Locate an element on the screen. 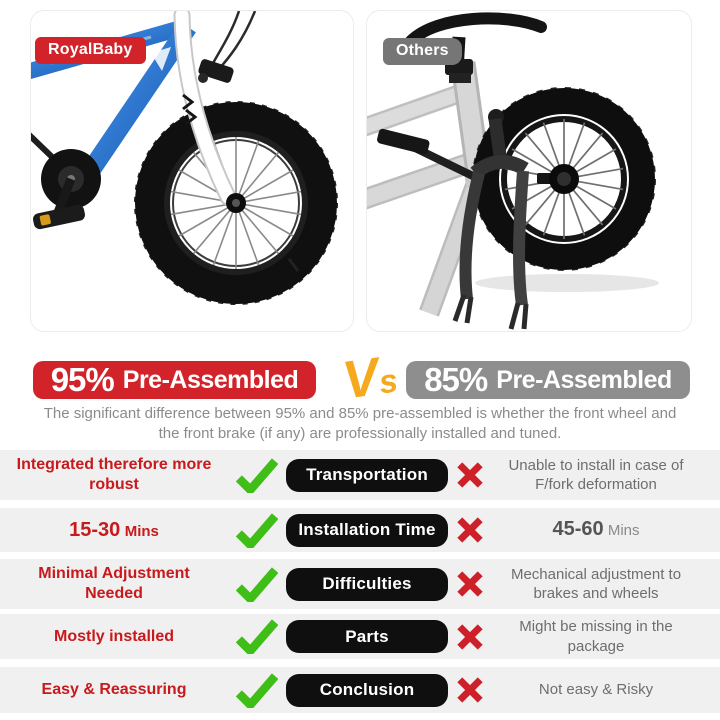 This screenshot has width=720, height=720. others-value: Might be missing in the package is located at coordinates (596, 636).